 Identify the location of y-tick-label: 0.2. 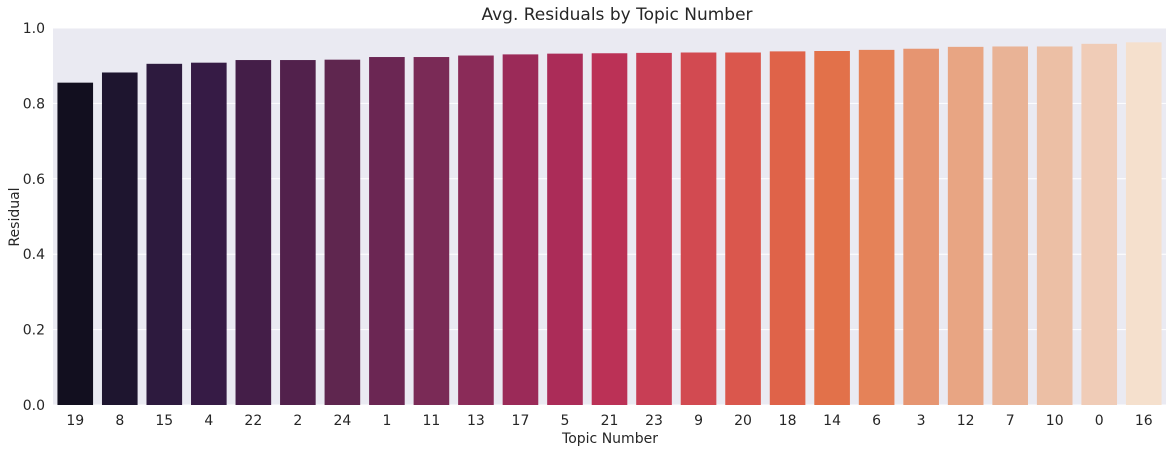
(34, 331).